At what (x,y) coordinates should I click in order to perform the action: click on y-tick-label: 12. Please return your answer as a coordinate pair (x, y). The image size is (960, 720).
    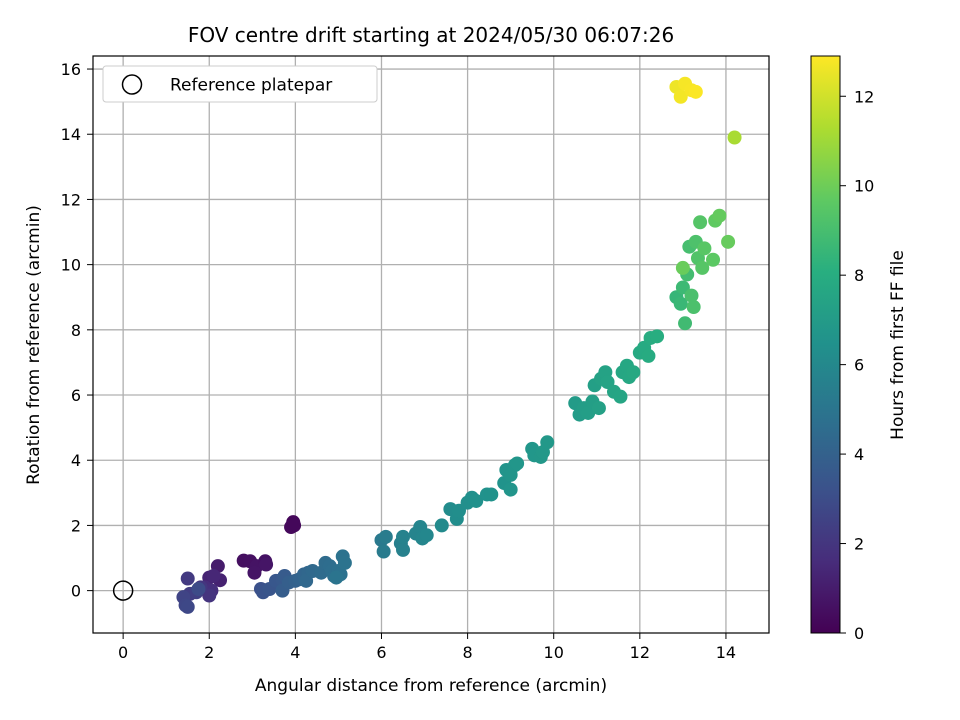
    Looking at the image, I should click on (71, 199).